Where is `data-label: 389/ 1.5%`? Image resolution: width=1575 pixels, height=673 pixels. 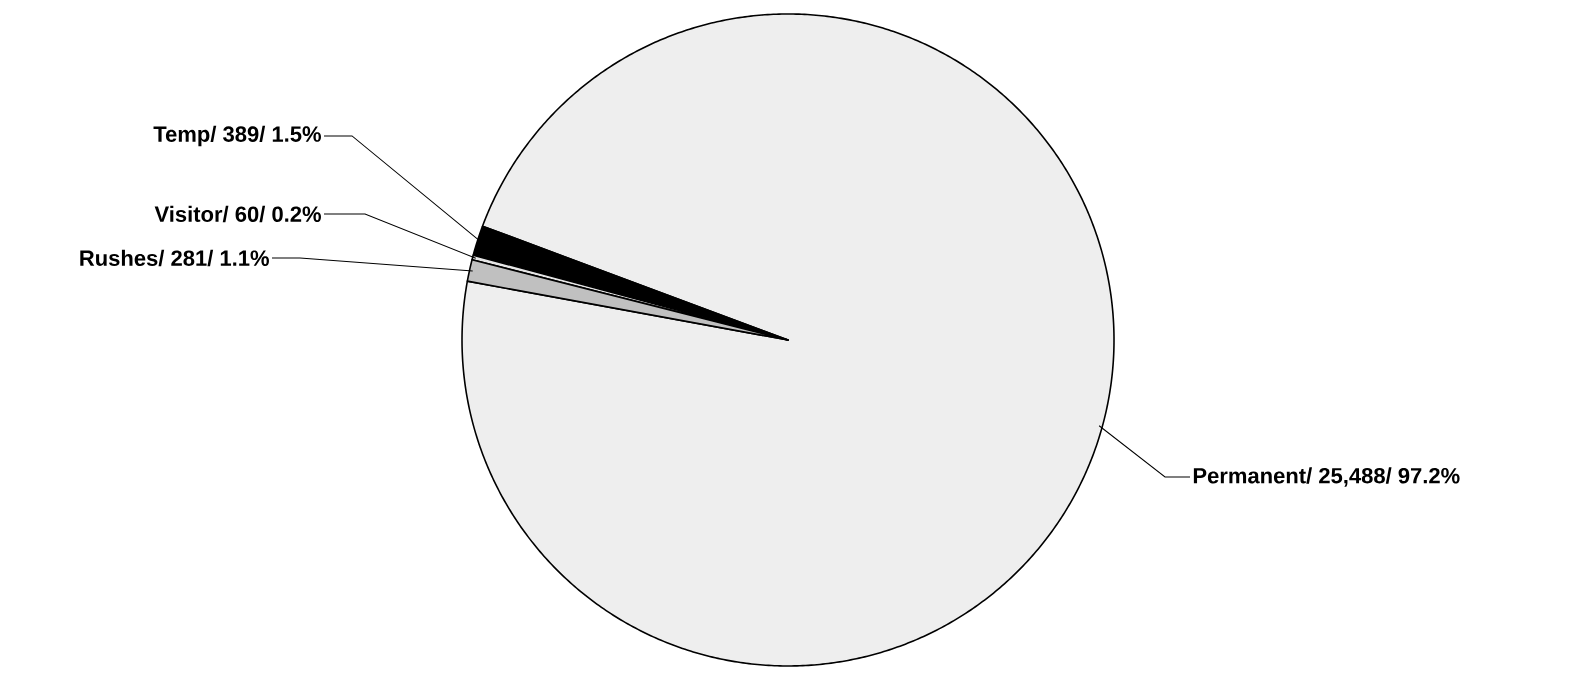
data-label: 389/ 1.5% is located at coordinates (272, 134).